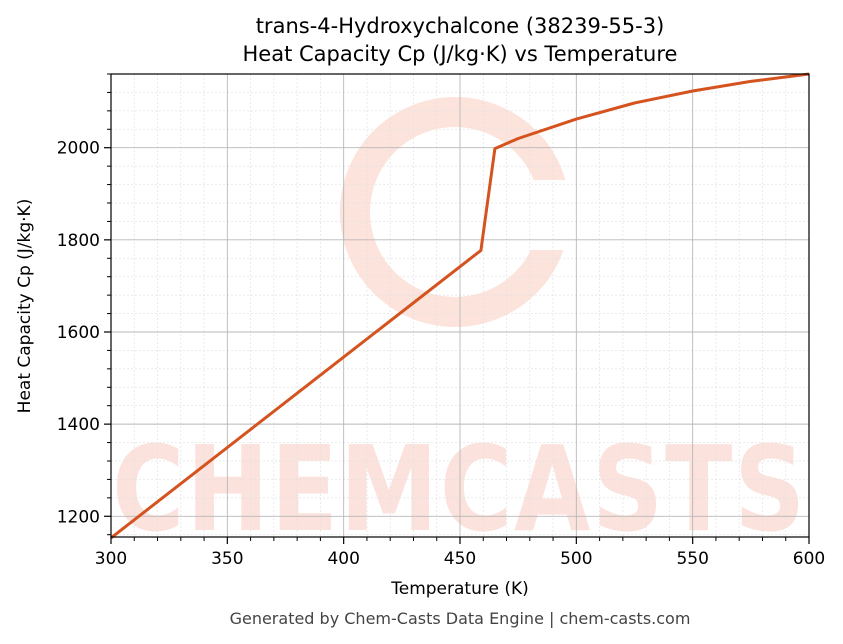 This screenshot has width=843, height=644. What do you see at coordinates (576, 559) in the screenshot?
I see `x-tick-label: 500` at bounding box center [576, 559].